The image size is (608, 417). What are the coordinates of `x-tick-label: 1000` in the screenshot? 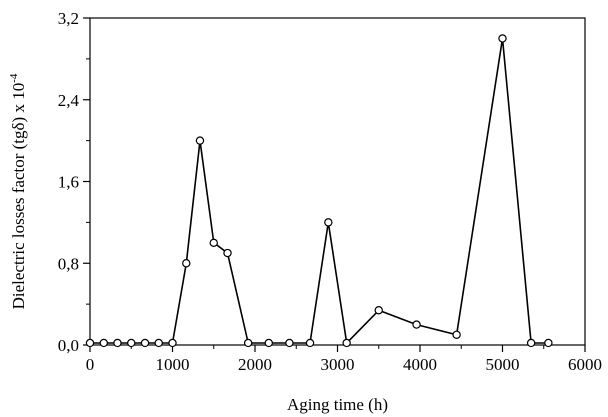 It's located at (173, 364).